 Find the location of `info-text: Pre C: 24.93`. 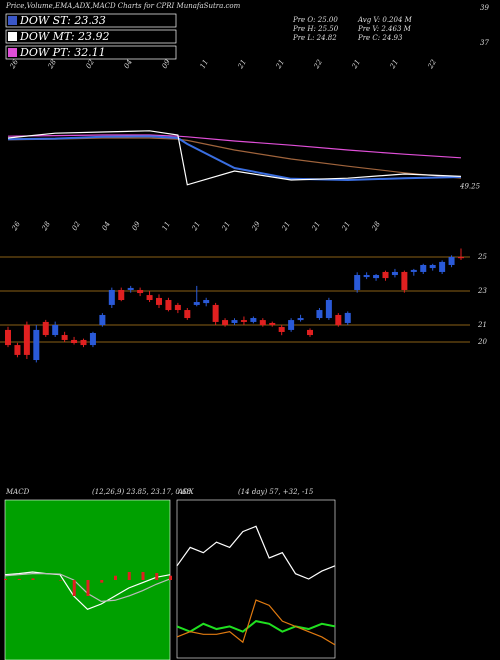

info-text: Pre C: 24.93 is located at coordinates (380, 38).